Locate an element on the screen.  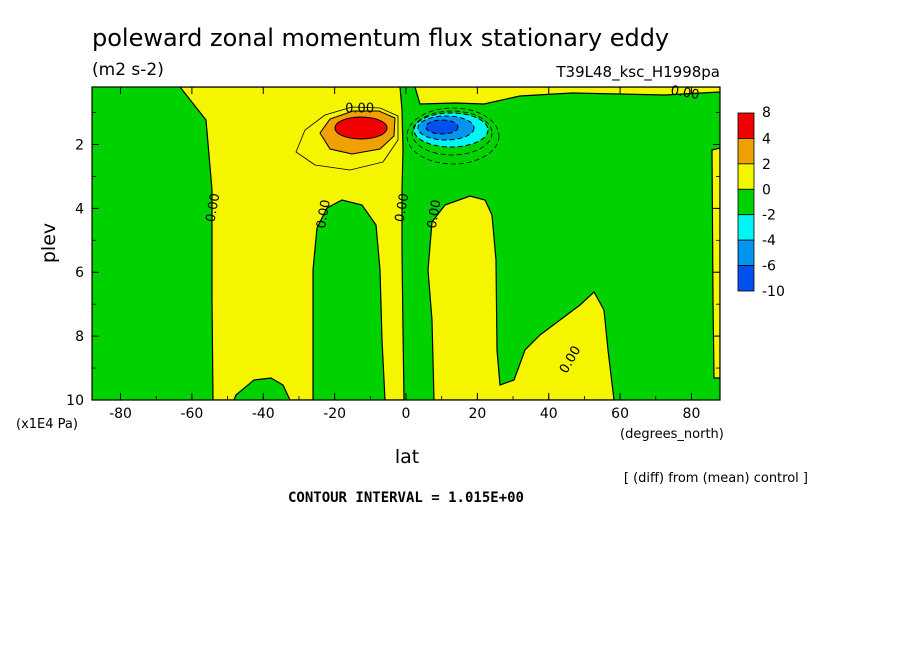
negative-min-mid-dashed is located at coordinates (452, 133).